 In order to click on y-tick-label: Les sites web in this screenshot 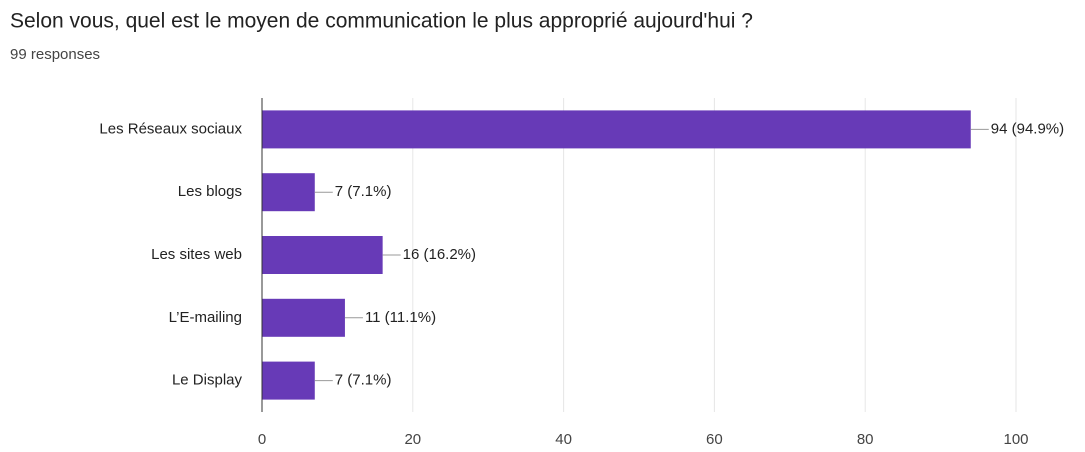, I will do `click(196, 254)`.